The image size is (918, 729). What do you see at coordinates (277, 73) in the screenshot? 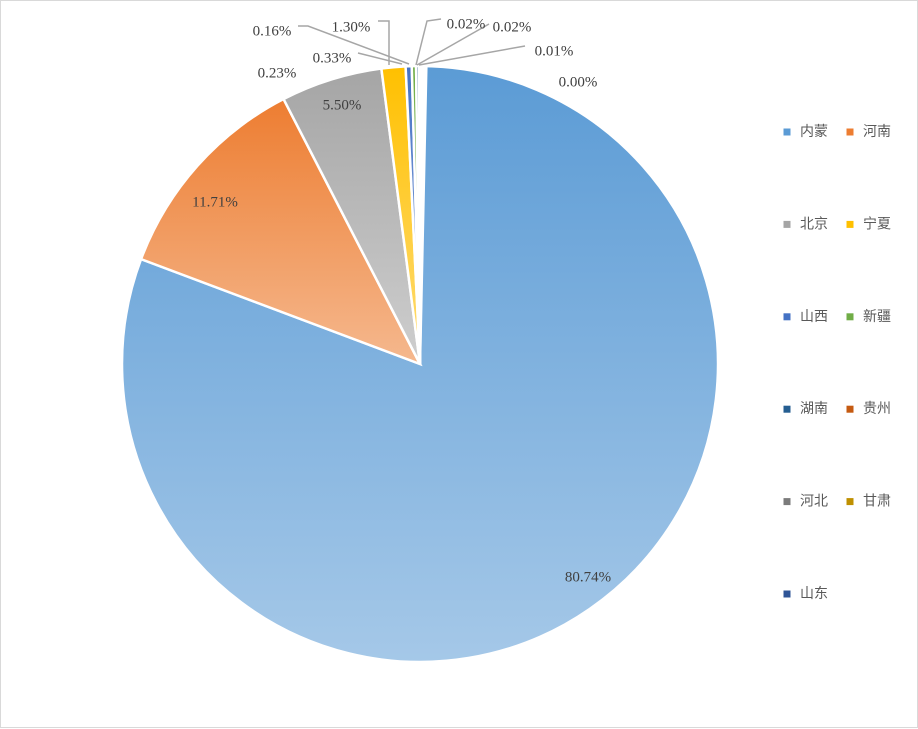
I see `data-label-5: 0.23%` at bounding box center [277, 73].